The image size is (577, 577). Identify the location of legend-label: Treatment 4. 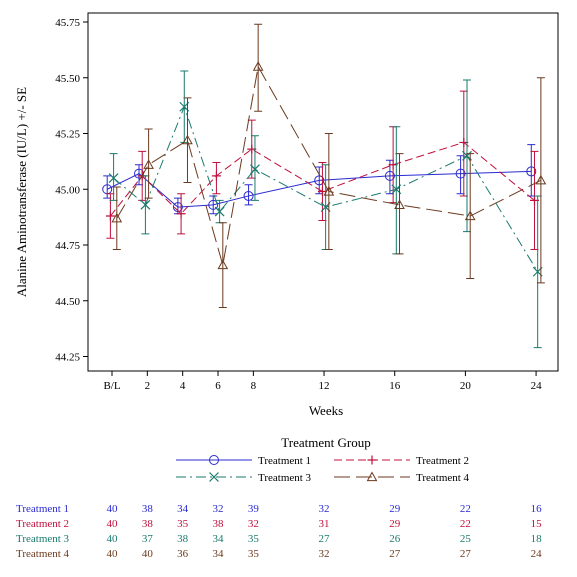
(443, 478).